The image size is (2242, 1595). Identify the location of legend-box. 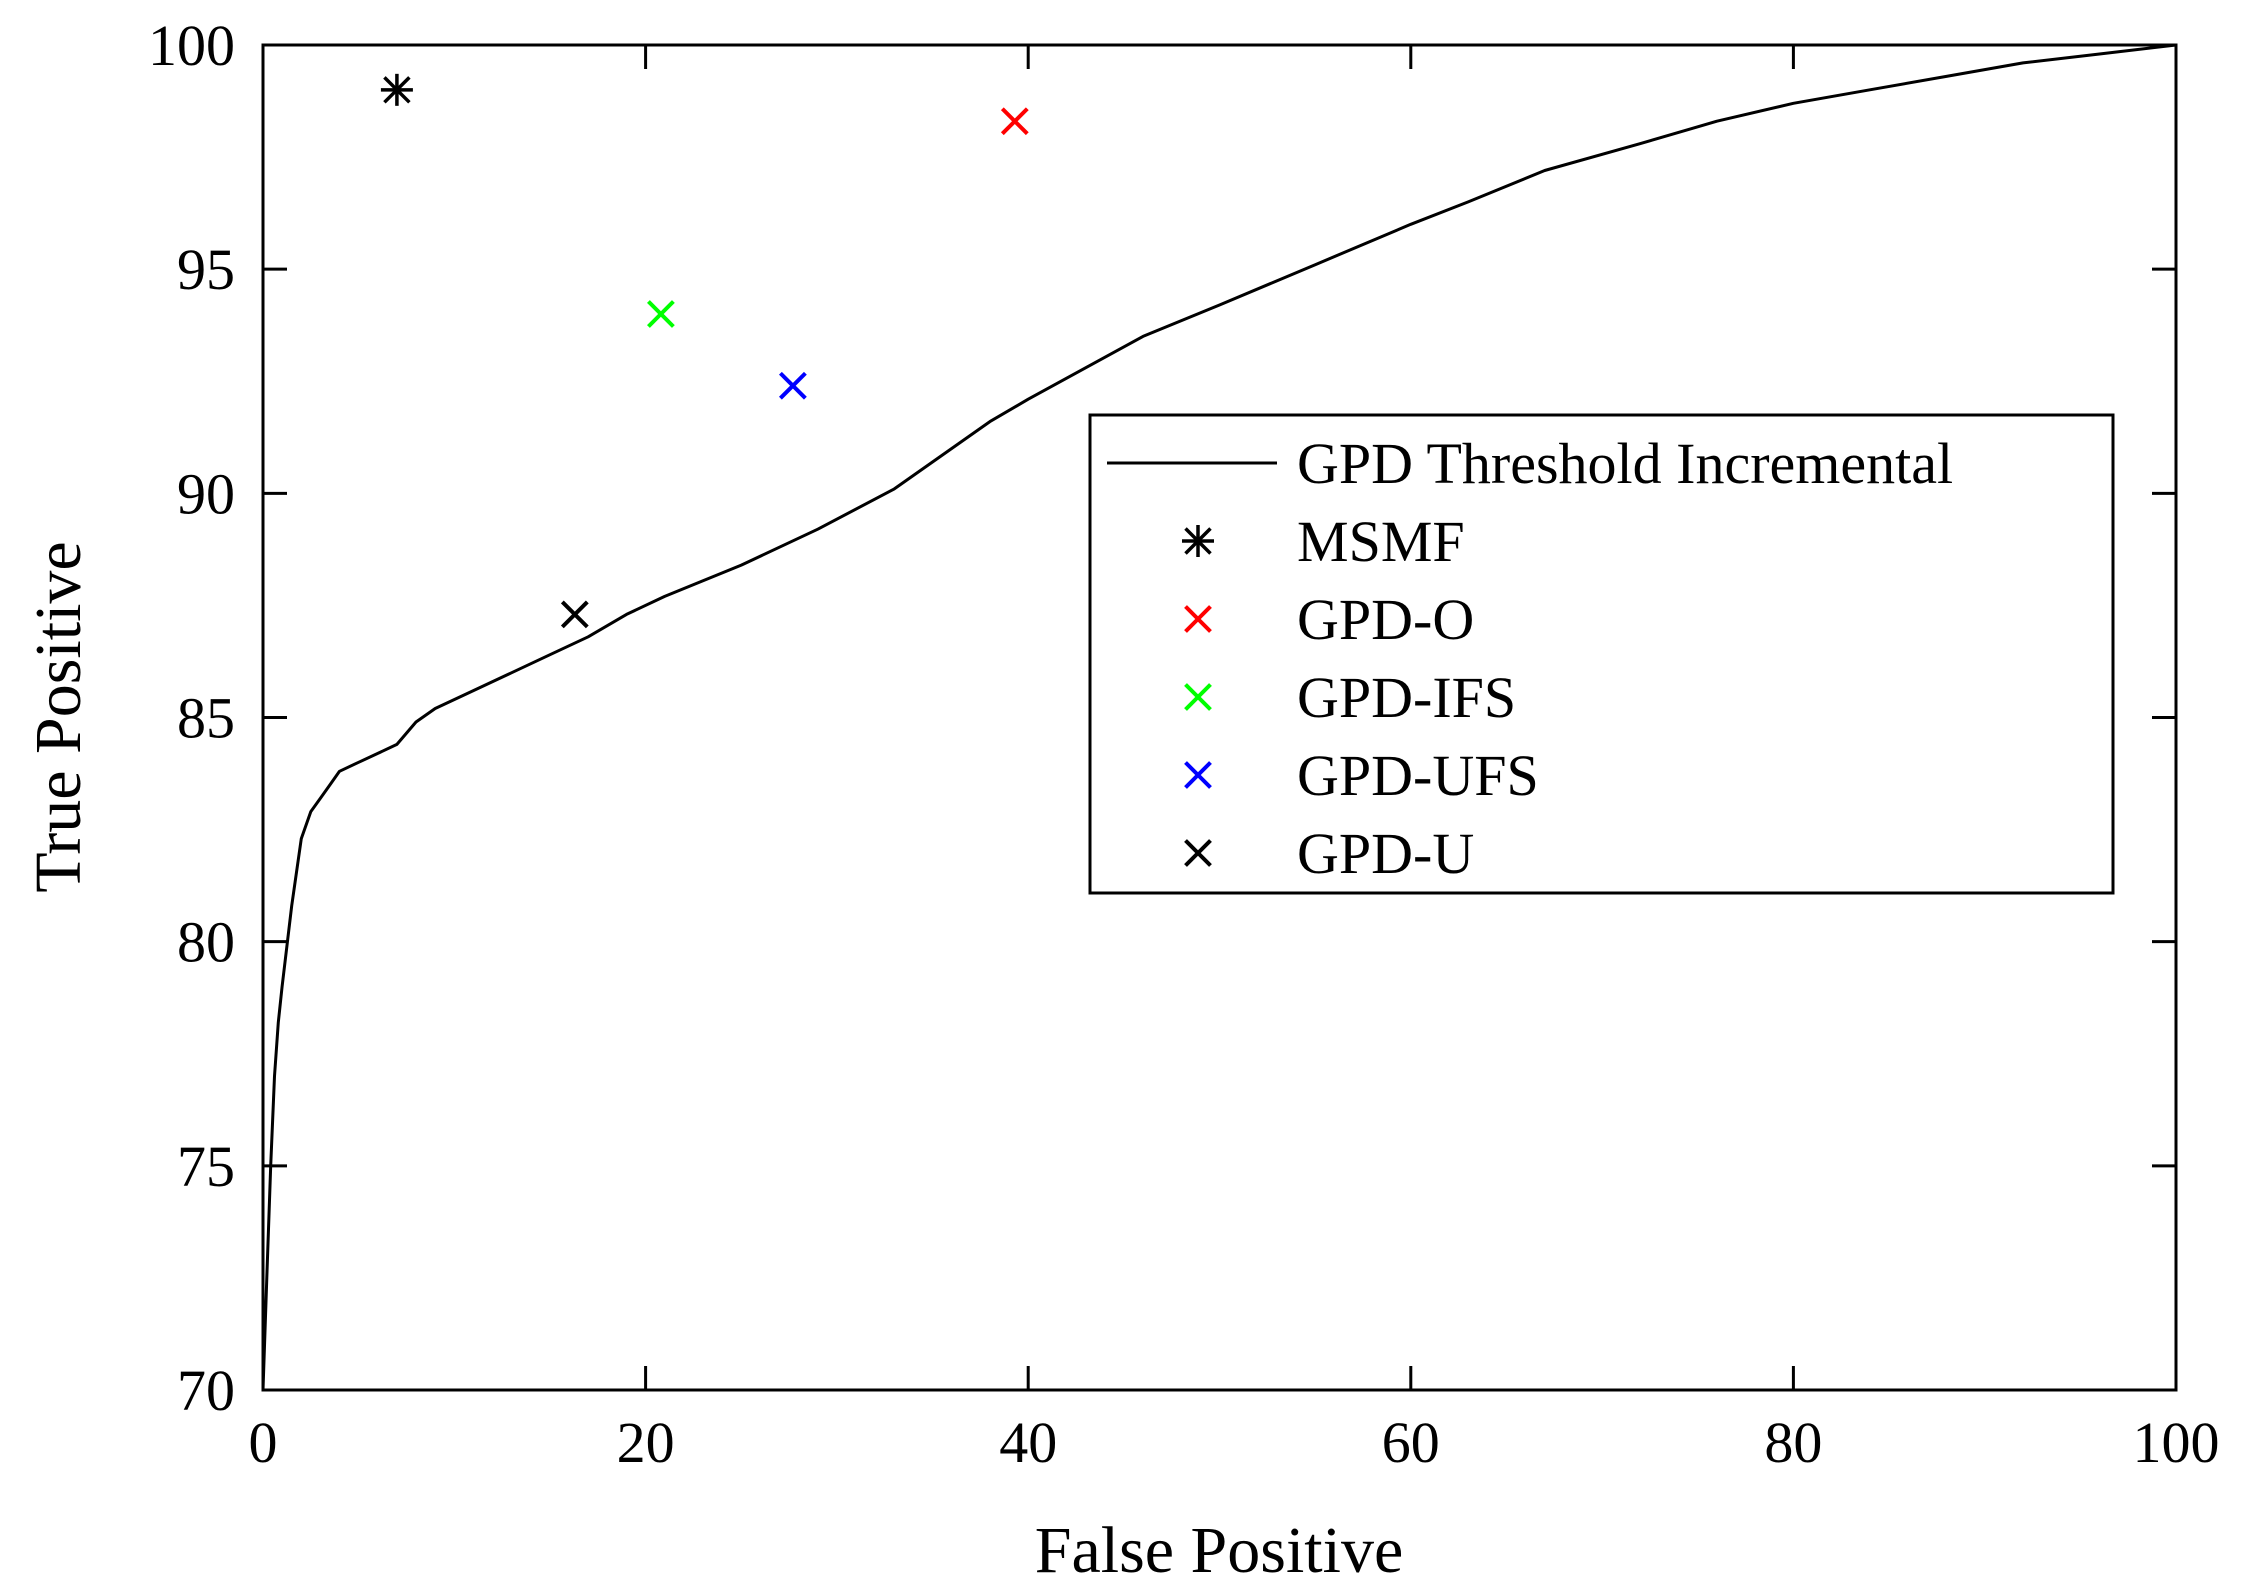
(1601, 654).